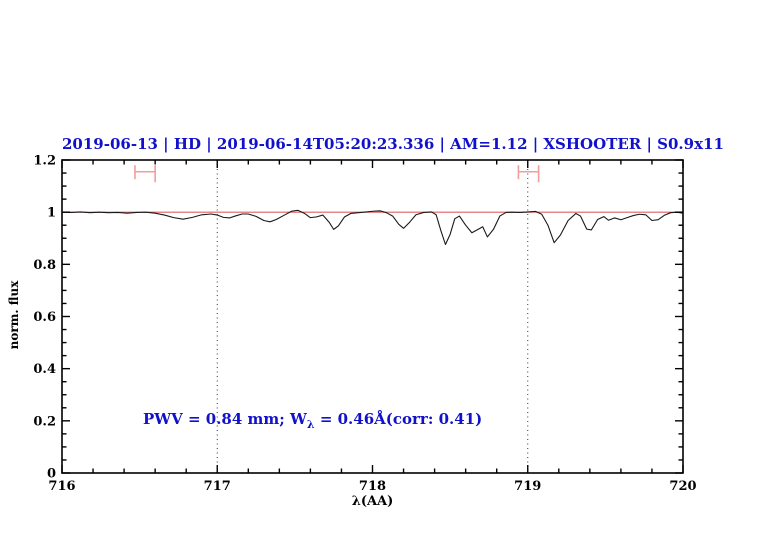  Describe the element at coordinates (217, 486) in the screenshot. I see `x-tick-label: 717` at that location.